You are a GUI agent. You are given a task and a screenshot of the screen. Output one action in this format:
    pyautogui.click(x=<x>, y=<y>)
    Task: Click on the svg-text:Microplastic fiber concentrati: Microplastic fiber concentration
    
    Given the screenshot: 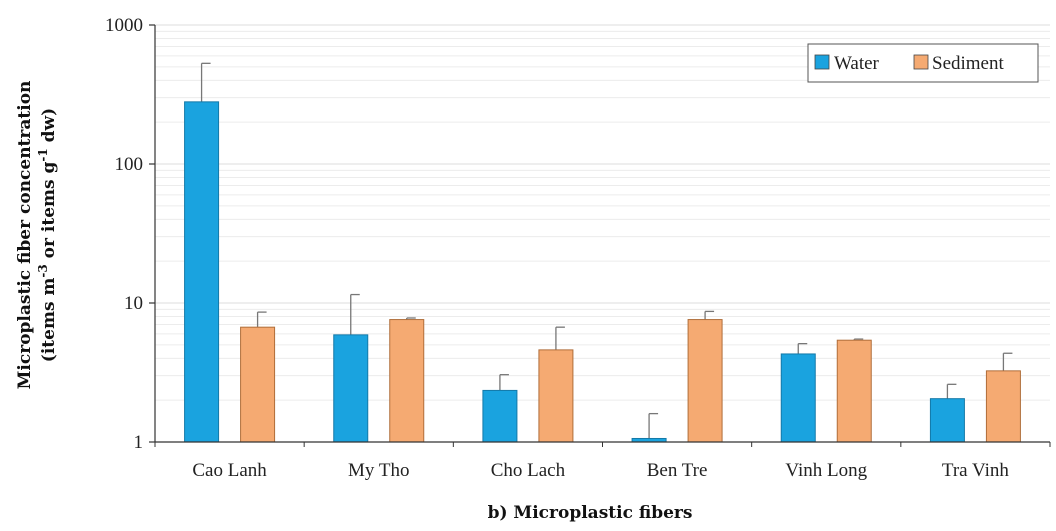 What is the action you would take?
    pyautogui.click(x=25, y=235)
    